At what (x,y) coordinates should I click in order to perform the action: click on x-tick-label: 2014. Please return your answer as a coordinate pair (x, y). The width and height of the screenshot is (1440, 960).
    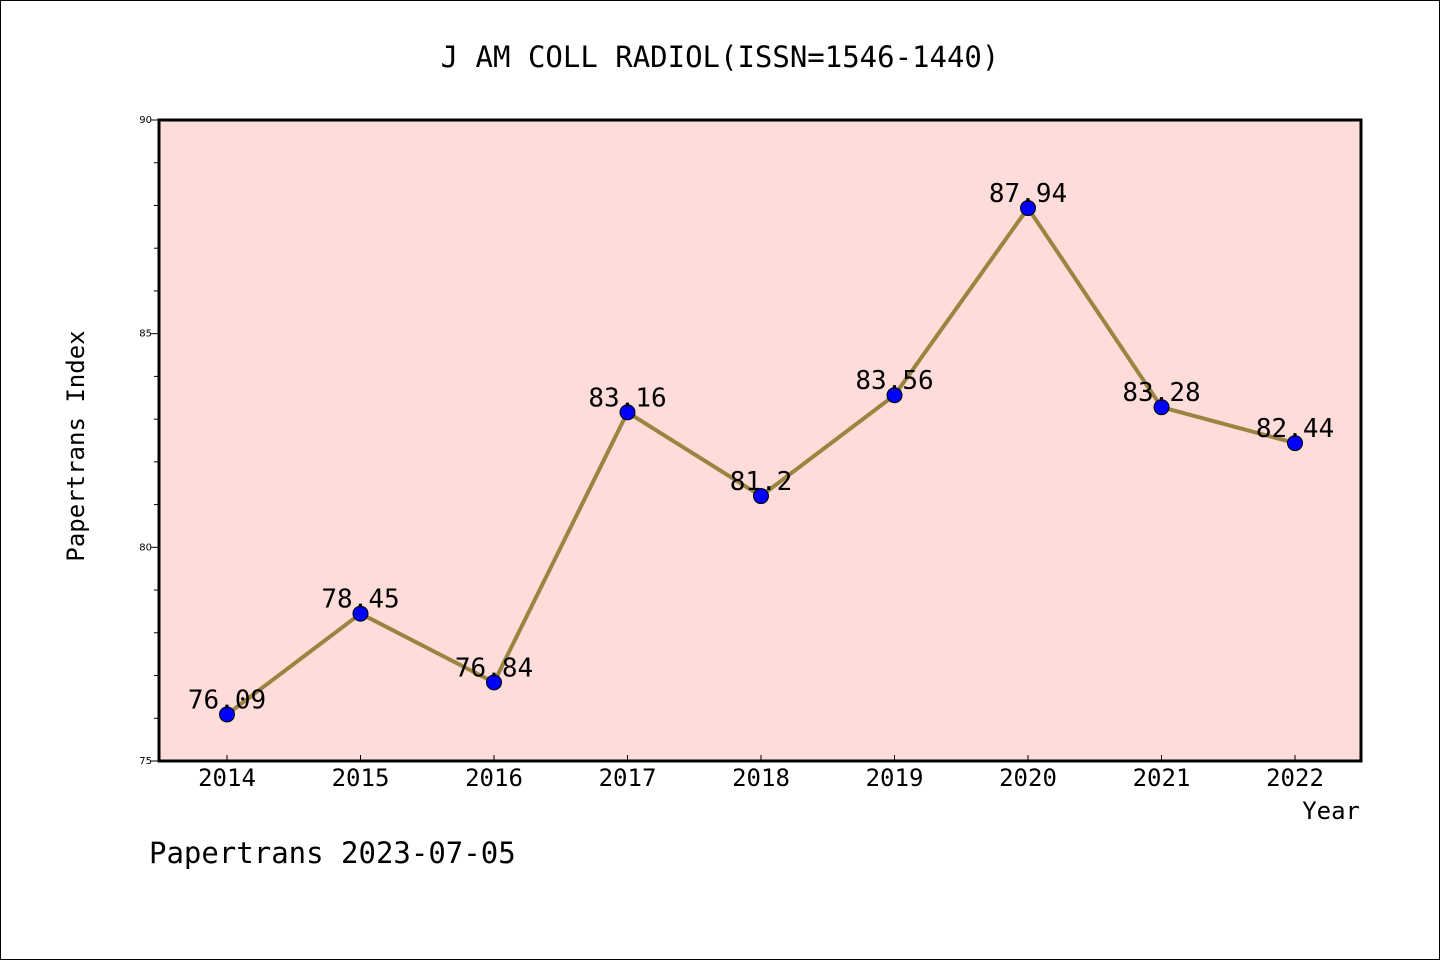
    Looking at the image, I should click on (227, 778).